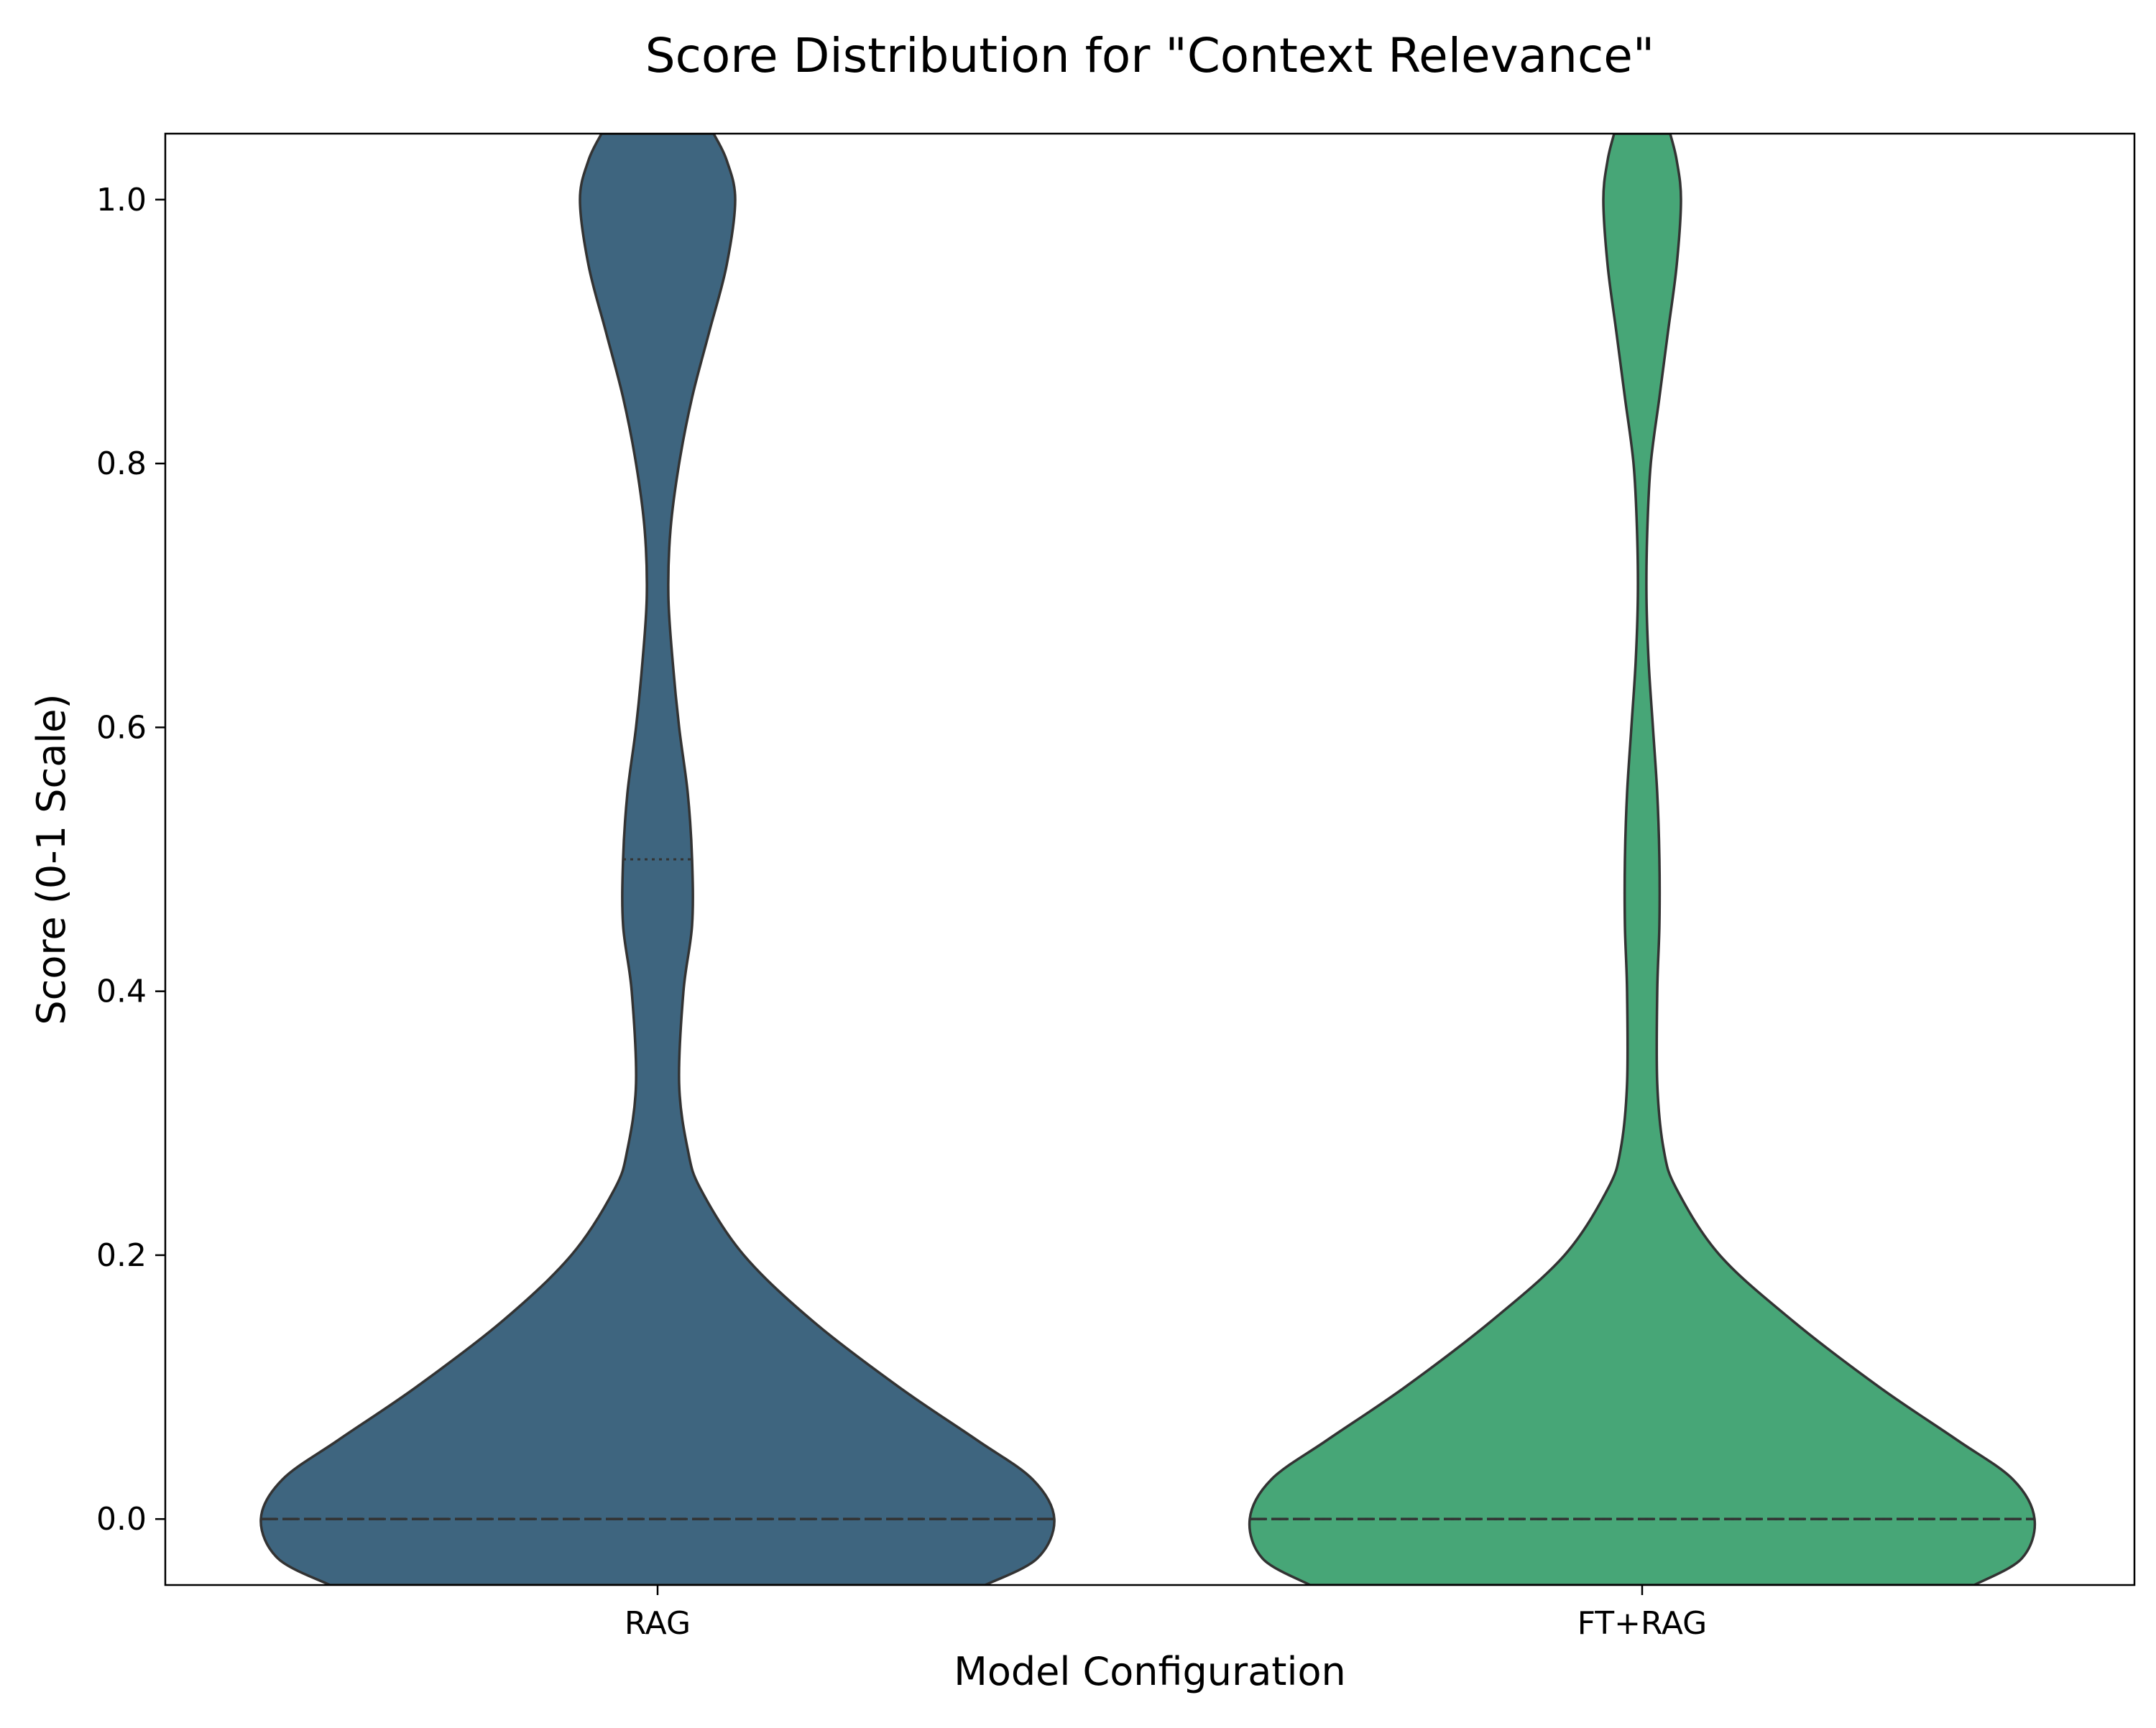 This screenshot has height=1728, width=2156. What do you see at coordinates (121, 464) in the screenshot?
I see `y-tick-label: 0.8` at bounding box center [121, 464].